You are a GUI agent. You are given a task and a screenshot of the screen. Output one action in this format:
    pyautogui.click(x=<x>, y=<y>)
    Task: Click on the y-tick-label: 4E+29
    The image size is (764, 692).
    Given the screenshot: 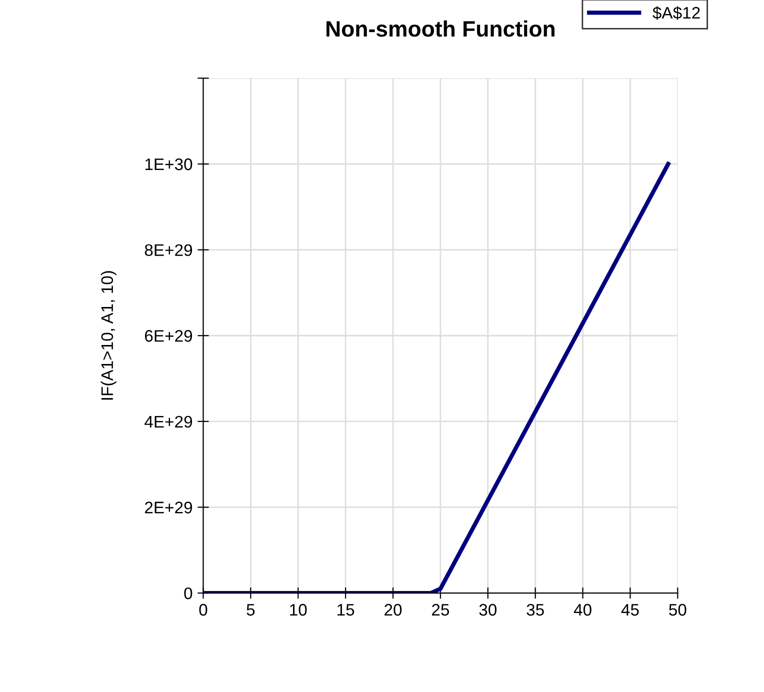 What is the action you would take?
    pyautogui.click(x=168, y=422)
    